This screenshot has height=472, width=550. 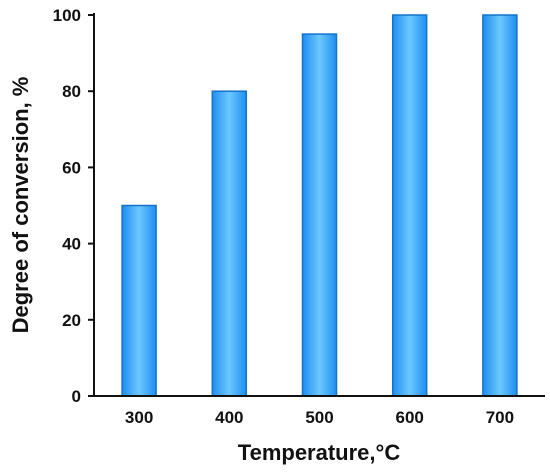 I want to click on y-tick-label: 80, so click(x=71, y=91).